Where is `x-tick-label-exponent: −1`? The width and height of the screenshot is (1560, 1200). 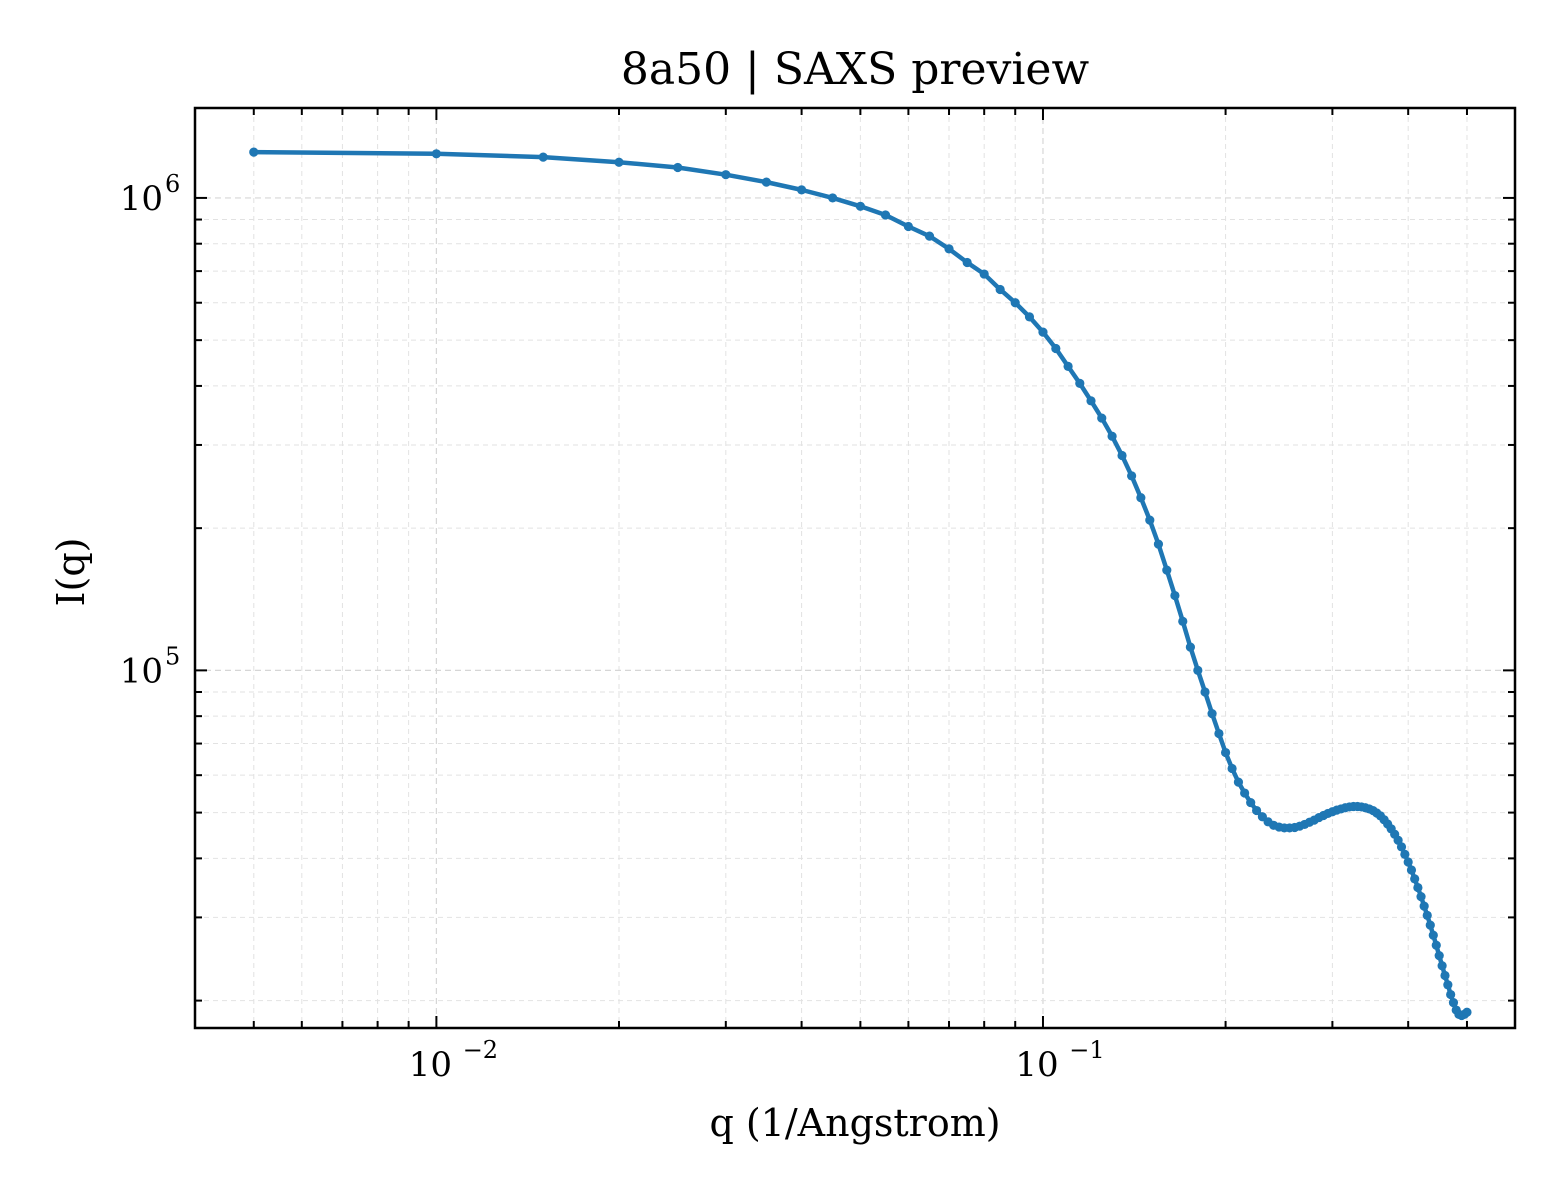
x-tick-label-exponent: −1 is located at coordinates (1086, 1050).